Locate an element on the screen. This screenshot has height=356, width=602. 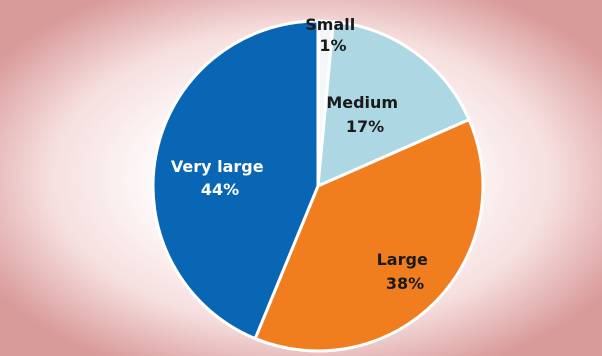
slice-label-very-large: Very large 44% is located at coordinates (220, 178).